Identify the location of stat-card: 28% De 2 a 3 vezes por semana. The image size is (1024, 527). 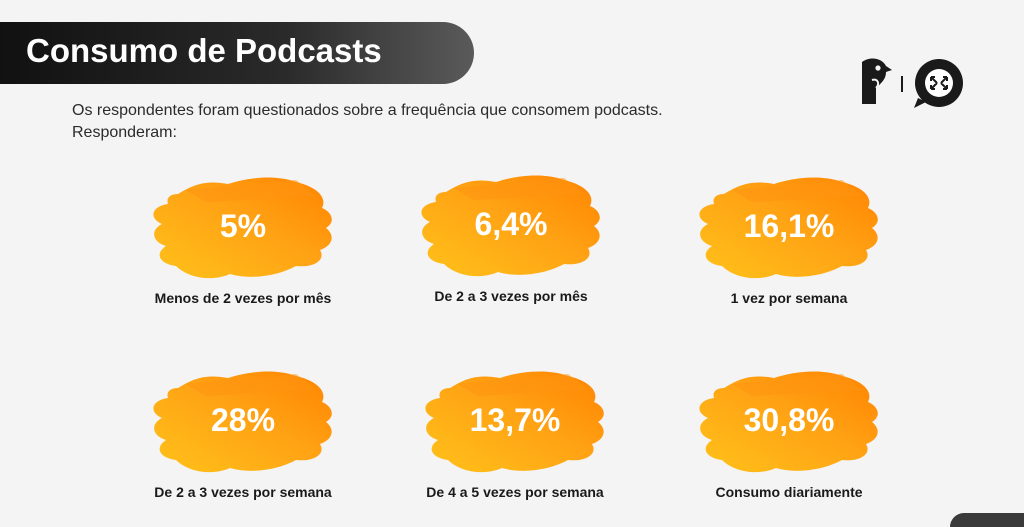
(261, 436).